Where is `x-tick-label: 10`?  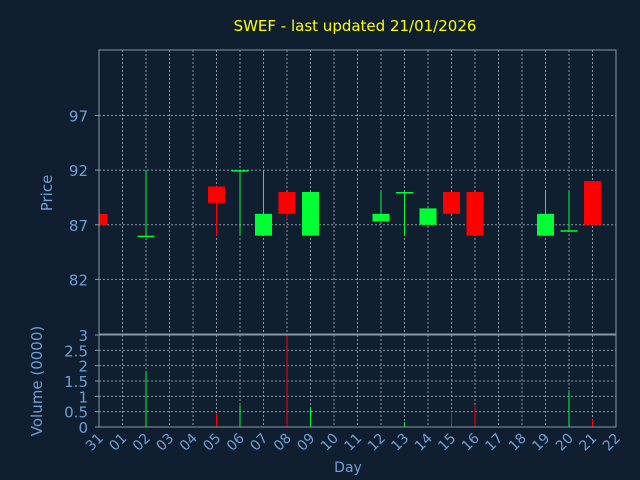
x-tick-label: 10 is located at coordinates (330, 443).